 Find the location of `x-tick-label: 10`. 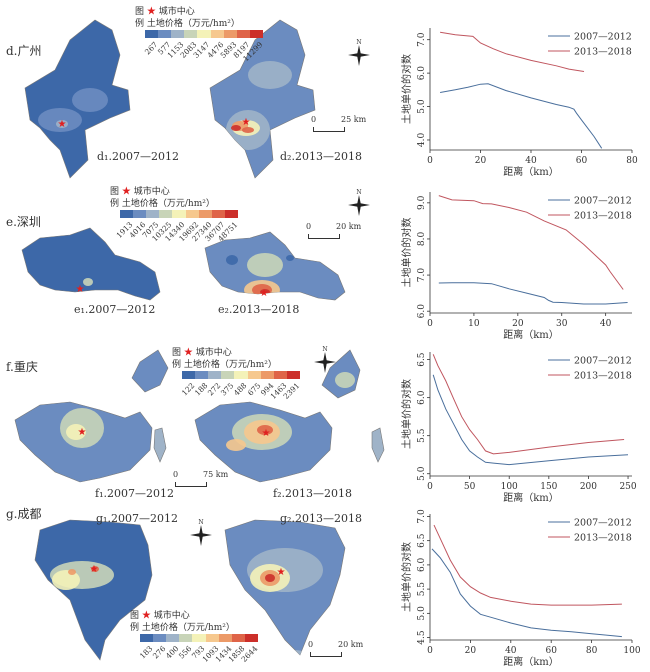

x-tick-label: 10 is located at coordinates (474, 324).